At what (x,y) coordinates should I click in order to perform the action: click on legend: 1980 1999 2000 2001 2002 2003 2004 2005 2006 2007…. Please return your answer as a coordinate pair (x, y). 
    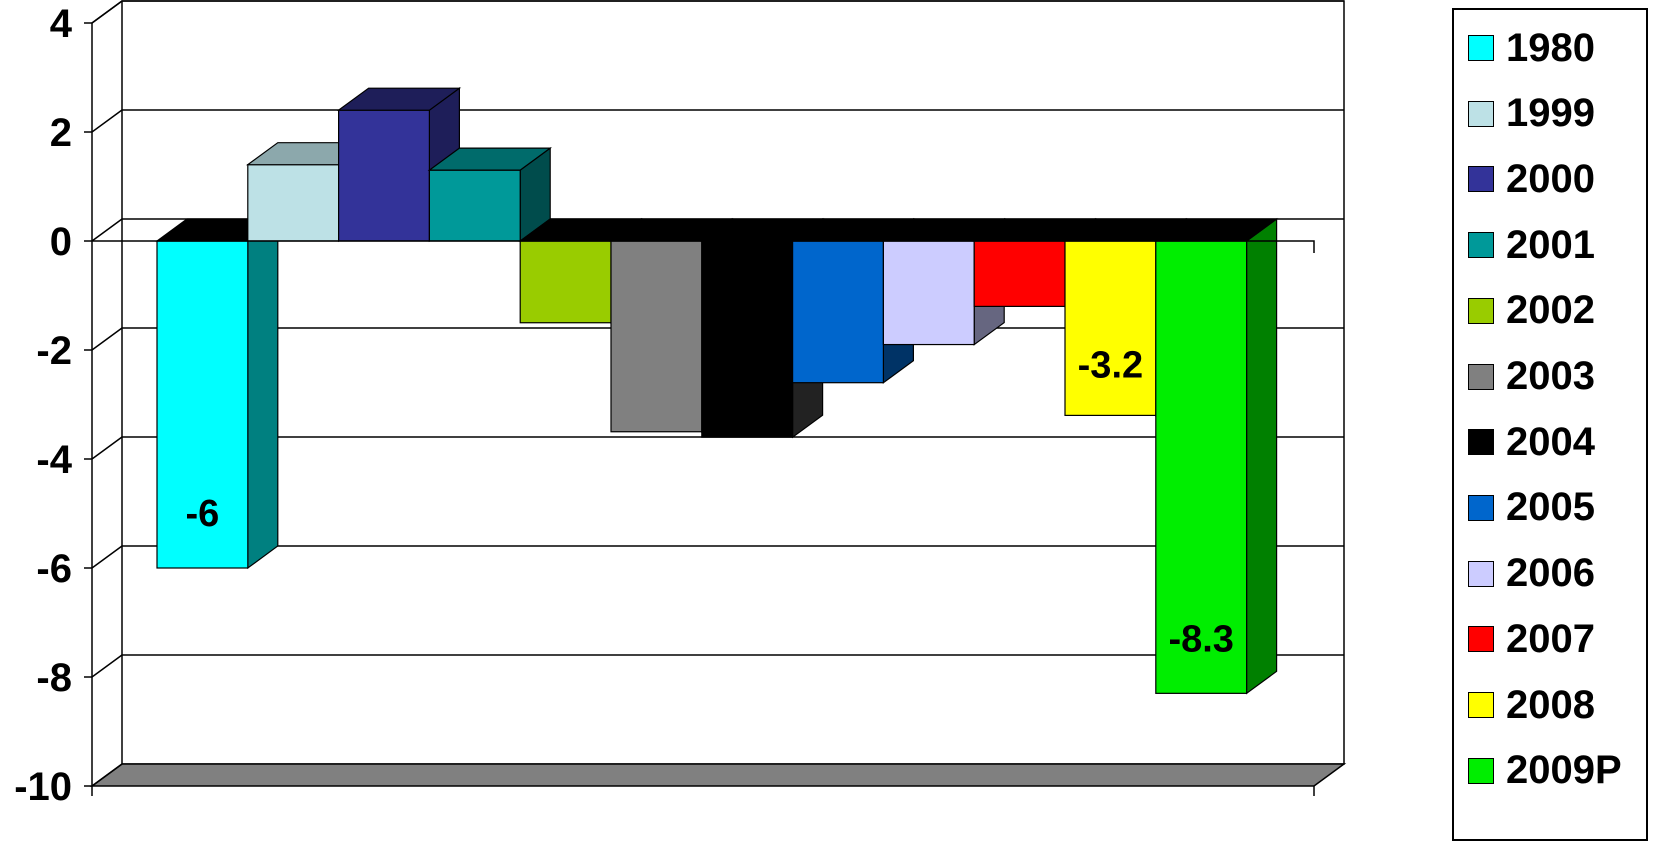
    Looking at the image, I should click on (1550, 424).